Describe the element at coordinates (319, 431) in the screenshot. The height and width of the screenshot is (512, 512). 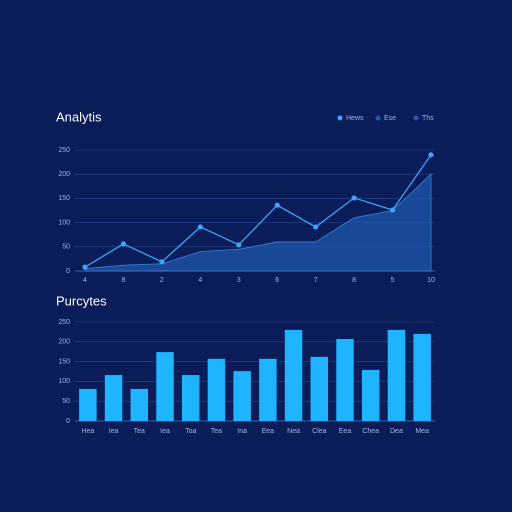
I see `x-tick-label: Clea` at that location.